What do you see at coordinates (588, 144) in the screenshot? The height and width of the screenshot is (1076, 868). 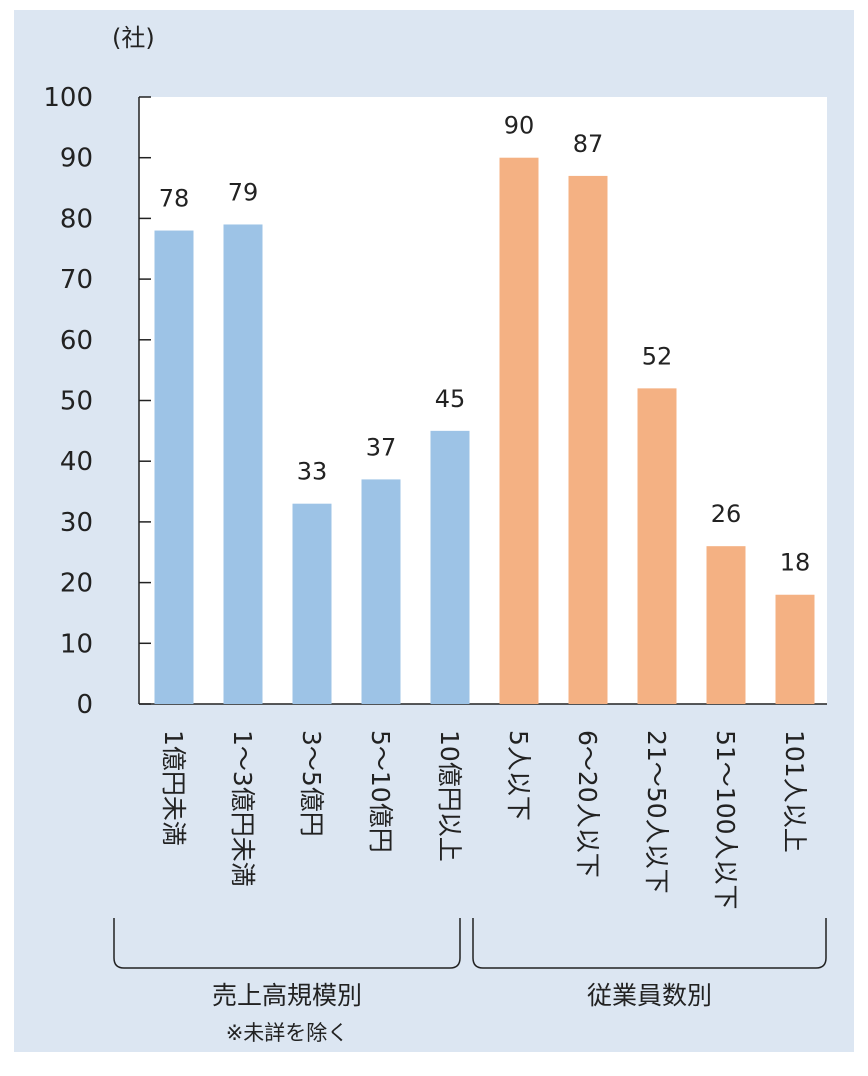 I see `value-label: 87` at bounding box center [588, 144].